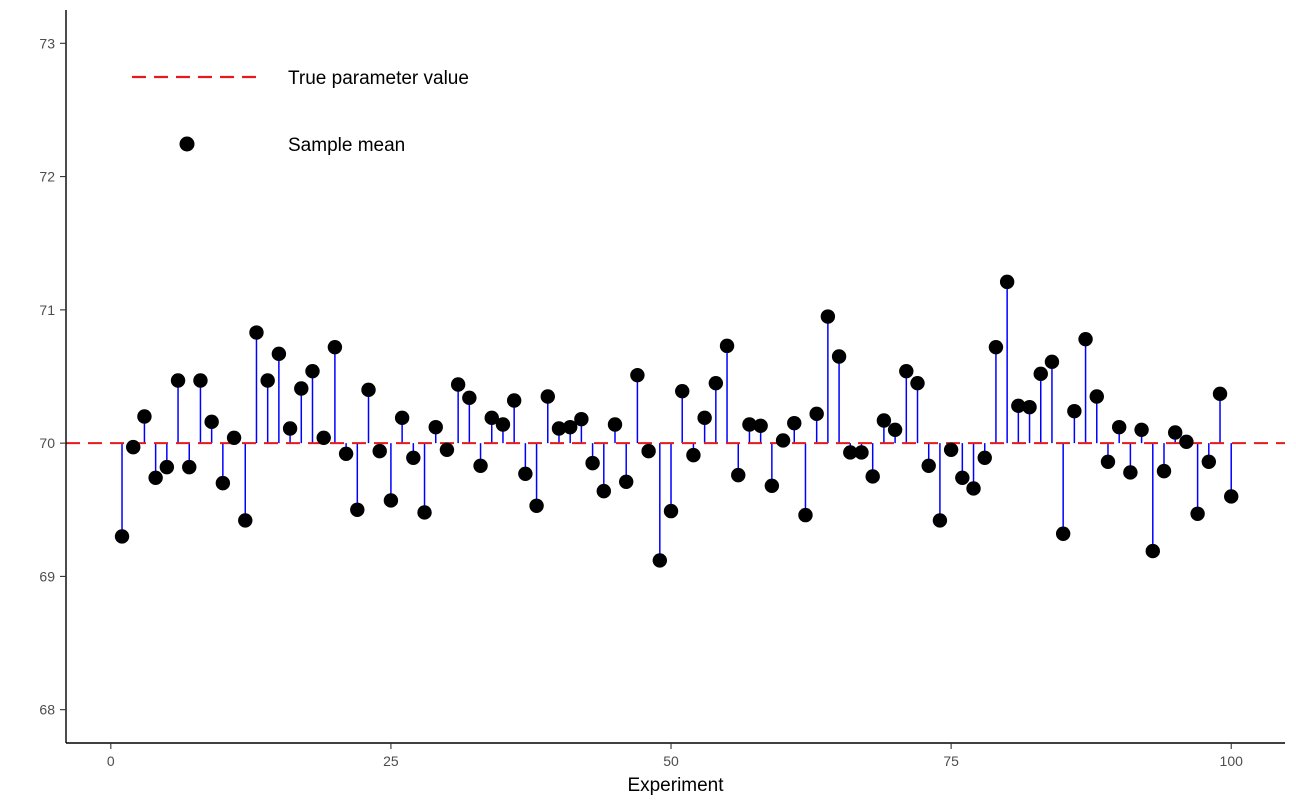 This screenshot has width=1296, height=806. I want to click on y-tick-label: 73, so click(47, 43).